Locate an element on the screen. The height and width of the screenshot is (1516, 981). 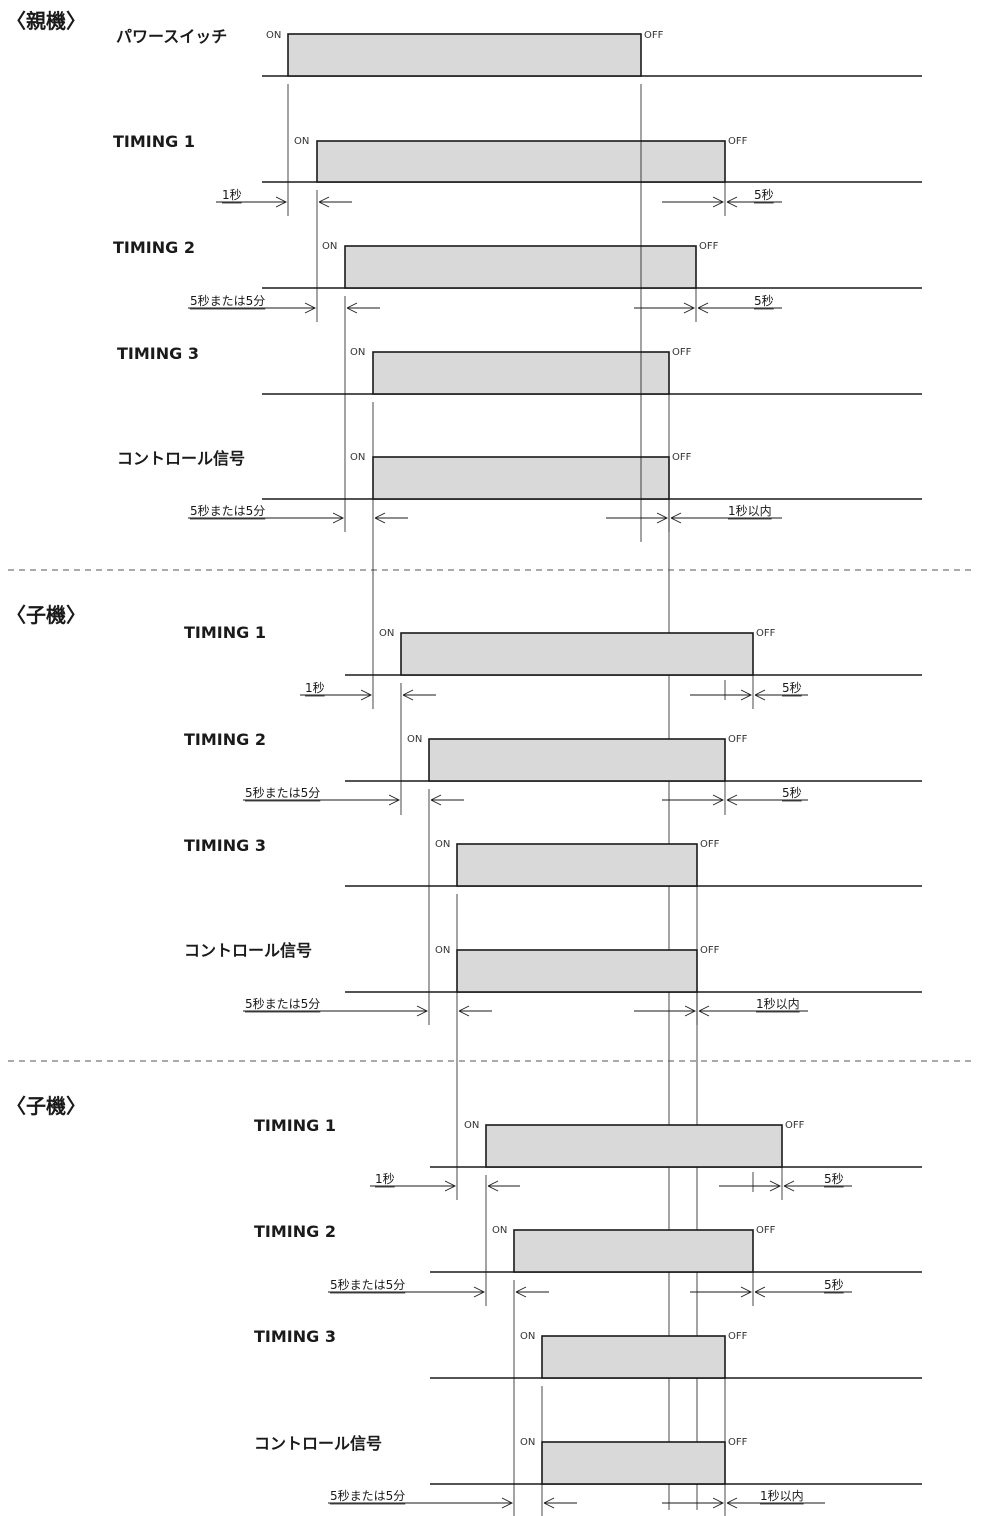
section-label-slave-2: 〈子機〉 is located at coordinates (46, 1106).